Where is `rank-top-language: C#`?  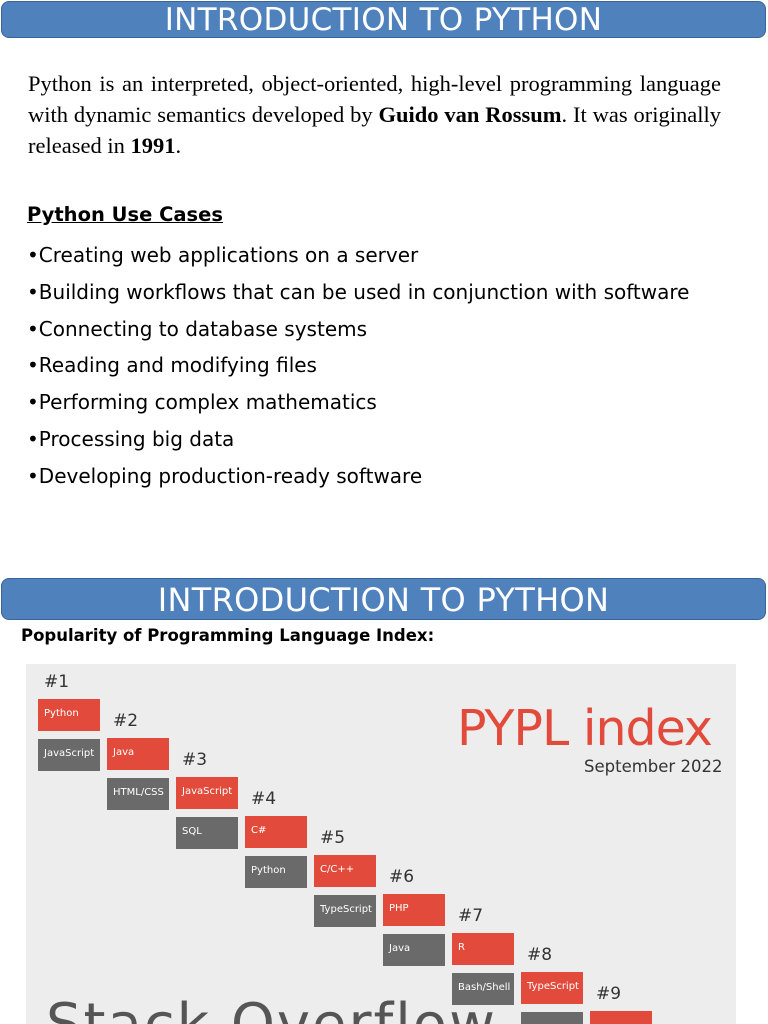
rank-top-language: C# is located at coordinates (276, 832).